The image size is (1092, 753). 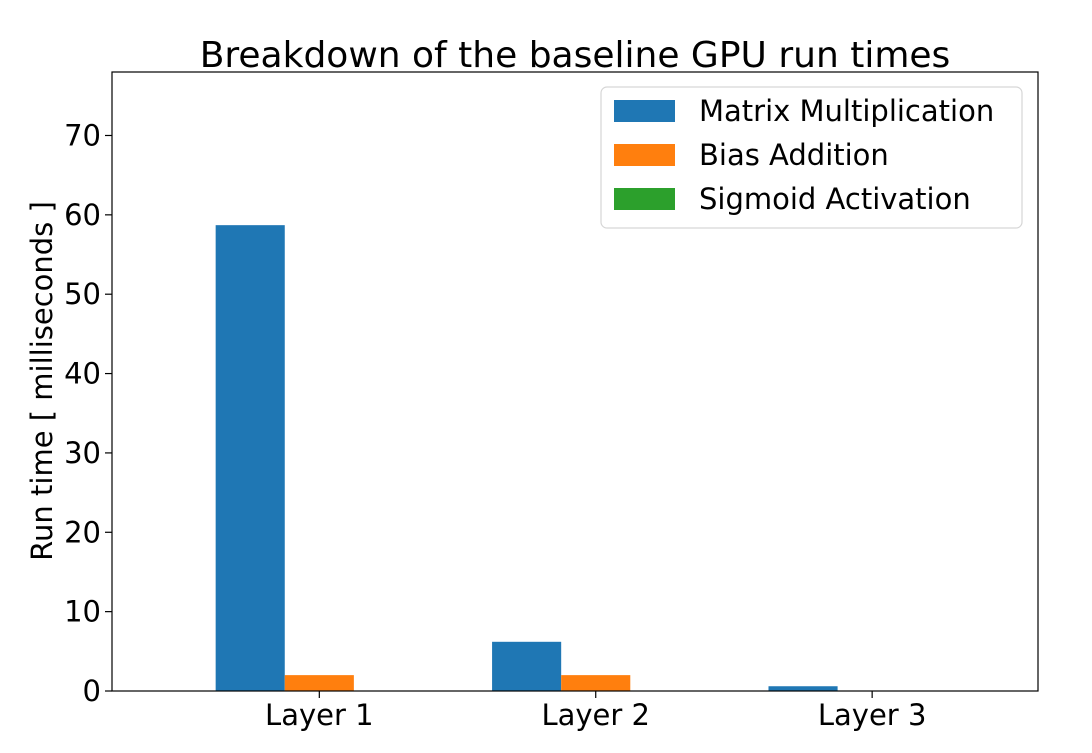 What do you see at coordinates (872, 715) in the screenshot?
I see `x-tick-label: Layer 3` at bounding box center [872, 715].